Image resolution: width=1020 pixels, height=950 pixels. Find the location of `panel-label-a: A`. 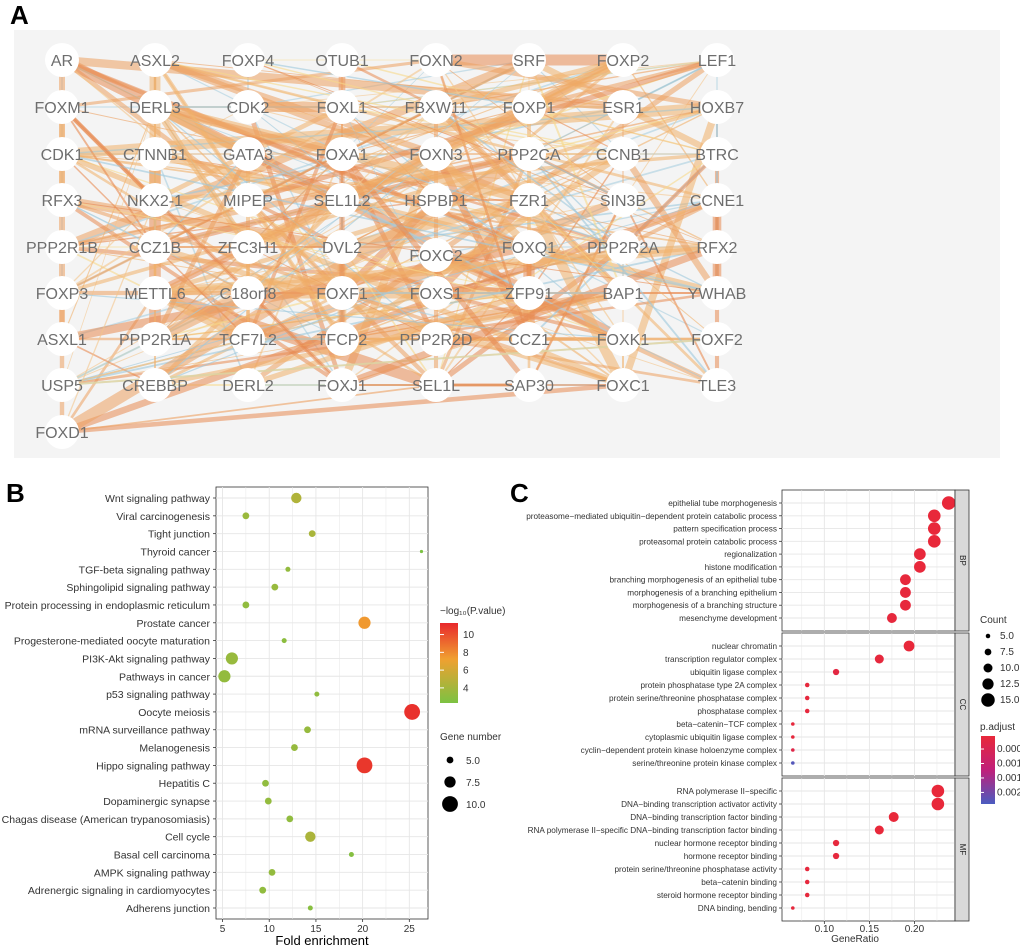

panel-label-a: A is located at coordinates (19, 15).